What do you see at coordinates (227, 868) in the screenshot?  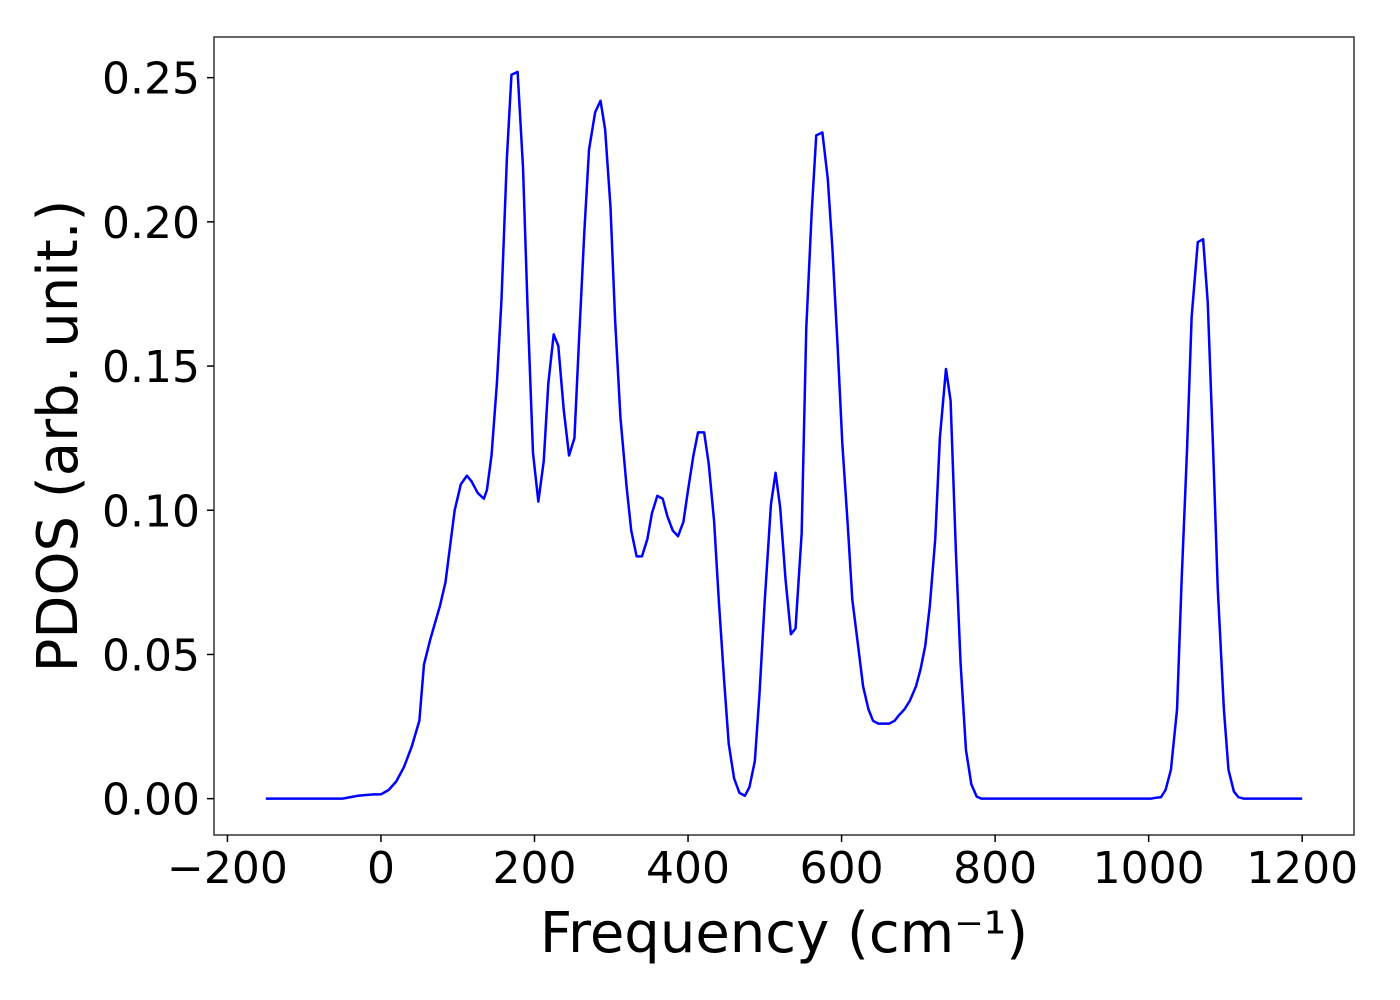 I see `x-tick-label: −200` at bounding box center [227, 868].